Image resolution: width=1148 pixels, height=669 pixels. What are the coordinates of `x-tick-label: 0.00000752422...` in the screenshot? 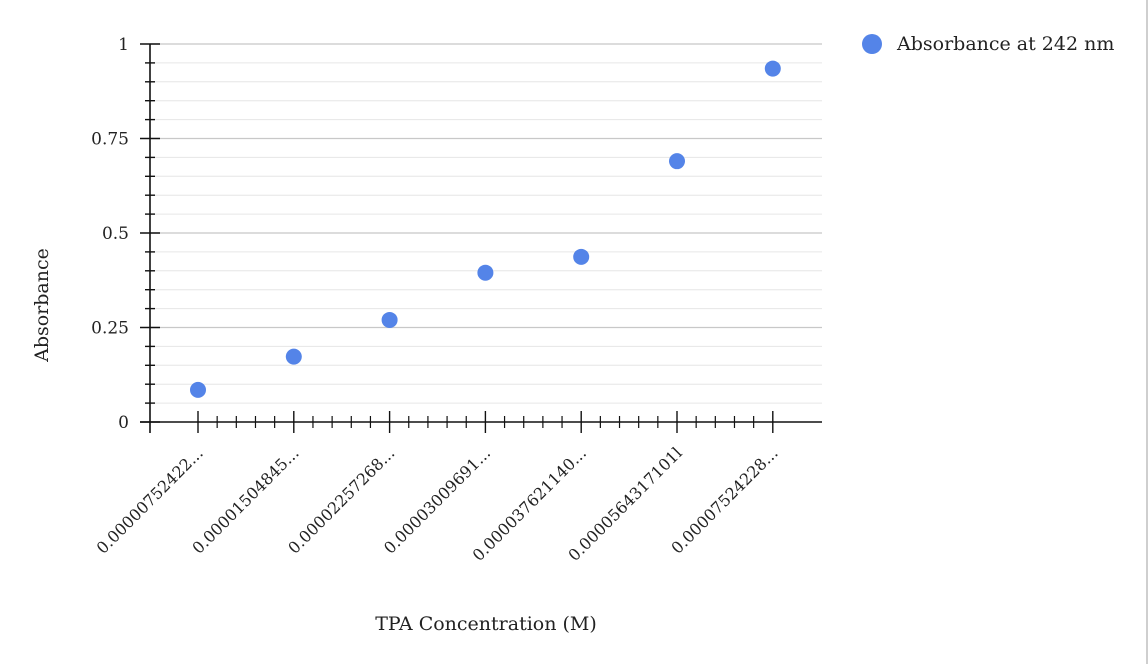 It's located at (150, 500).